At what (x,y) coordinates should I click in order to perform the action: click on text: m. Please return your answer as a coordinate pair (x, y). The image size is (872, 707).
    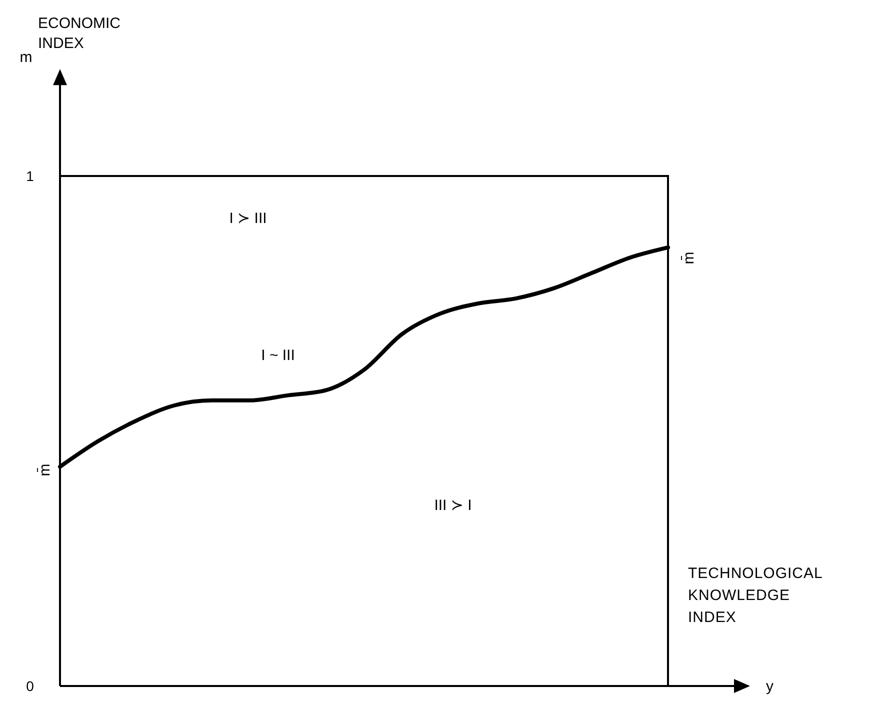
    Looking at the image, I should click on (26, 57).